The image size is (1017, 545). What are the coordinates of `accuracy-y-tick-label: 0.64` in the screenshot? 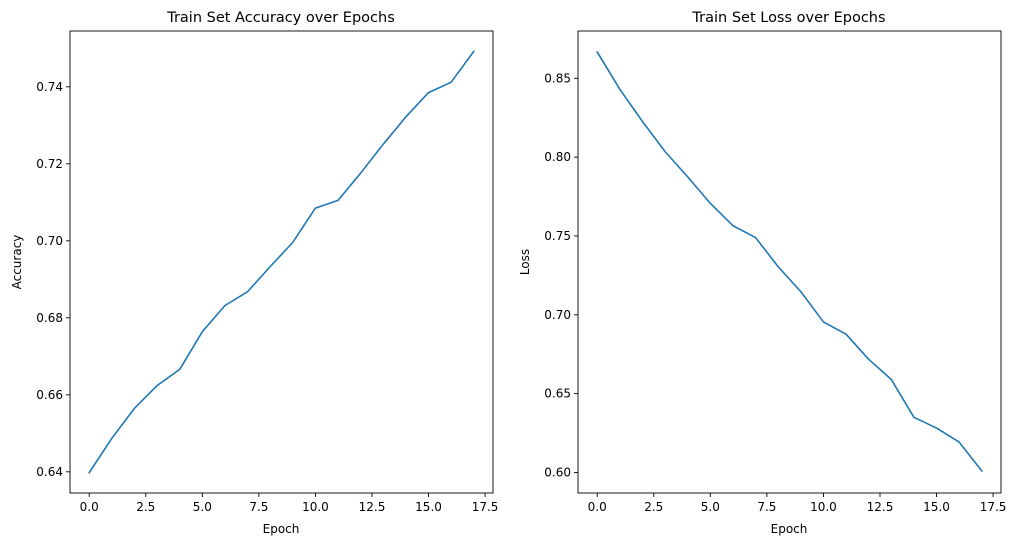 It's located at (49, 472).